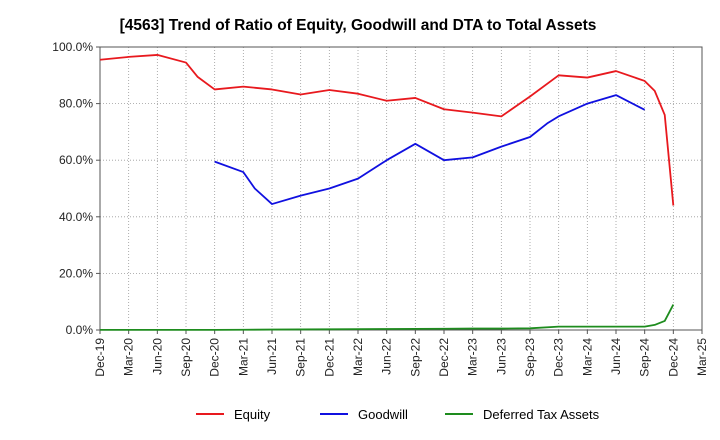 The height and width of the screenshot is (440, 720). I want to click on x-tick-label: Jun-23, so click(501, 356).